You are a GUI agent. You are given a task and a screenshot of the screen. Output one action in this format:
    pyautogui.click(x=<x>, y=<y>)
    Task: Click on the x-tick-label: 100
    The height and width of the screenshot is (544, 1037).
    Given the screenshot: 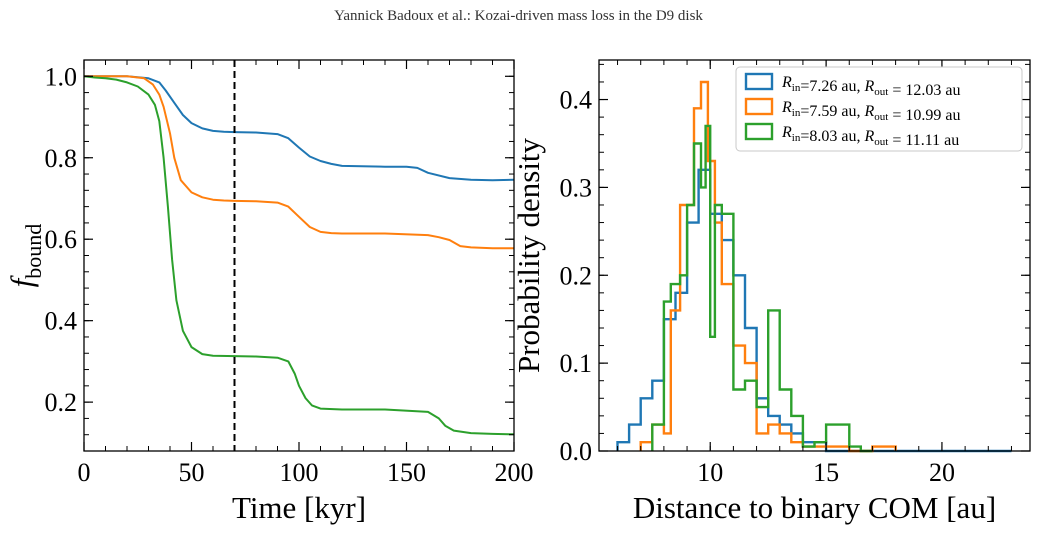 What is the action you would take?
    pyautogui.click(x=299, y=472)
    